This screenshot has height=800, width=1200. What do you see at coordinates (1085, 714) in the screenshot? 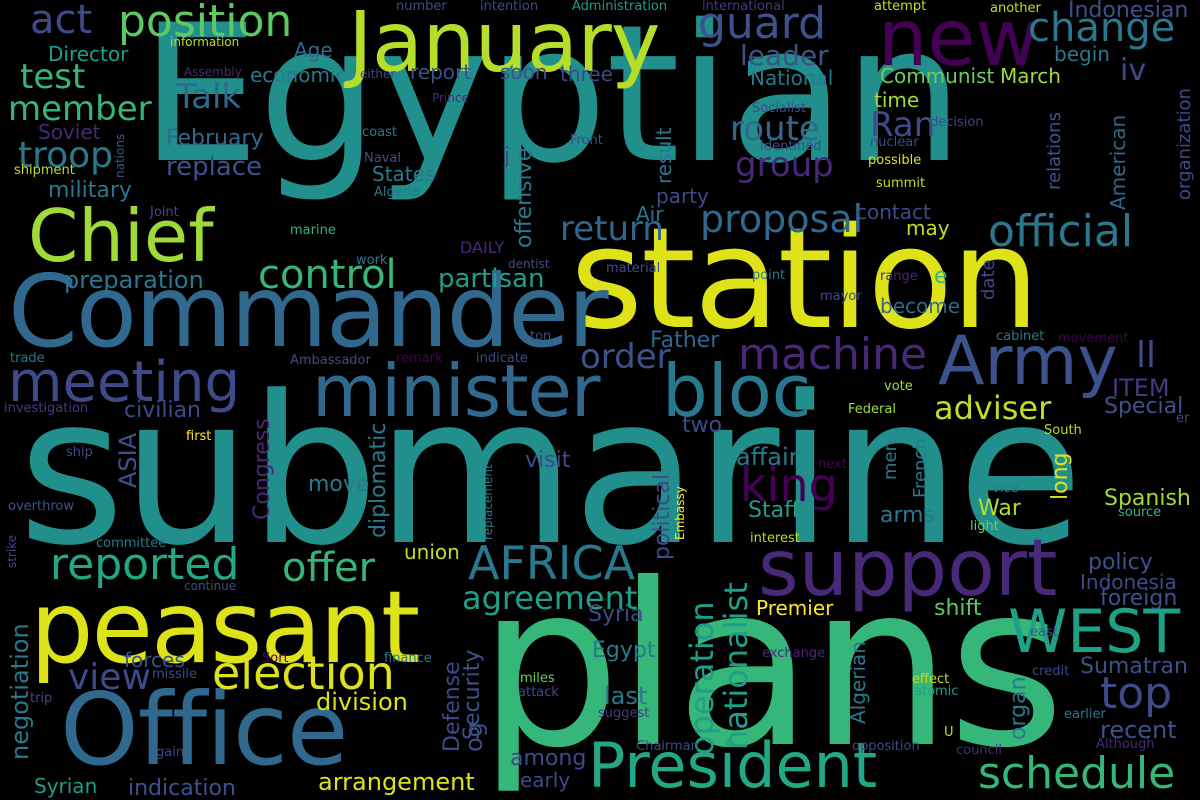
I see `word-earlier: earlier` at bounding box center [1085, 714].